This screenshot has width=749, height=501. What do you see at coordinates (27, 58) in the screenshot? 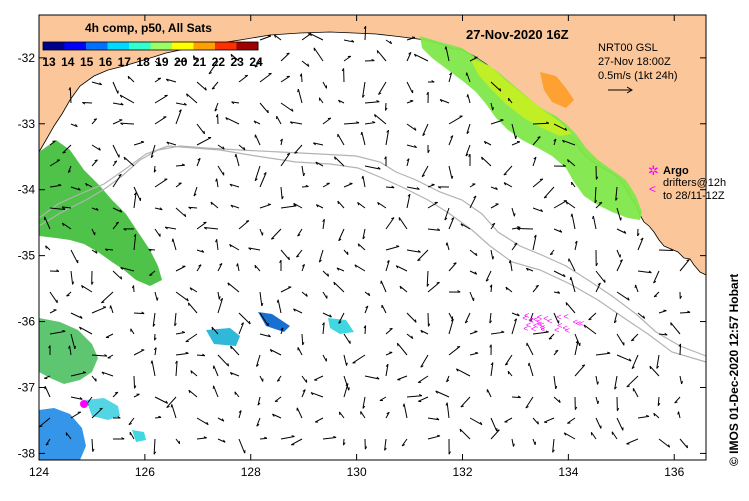
I see `lat-tick-label: -32` at bounding box center [27, 58].